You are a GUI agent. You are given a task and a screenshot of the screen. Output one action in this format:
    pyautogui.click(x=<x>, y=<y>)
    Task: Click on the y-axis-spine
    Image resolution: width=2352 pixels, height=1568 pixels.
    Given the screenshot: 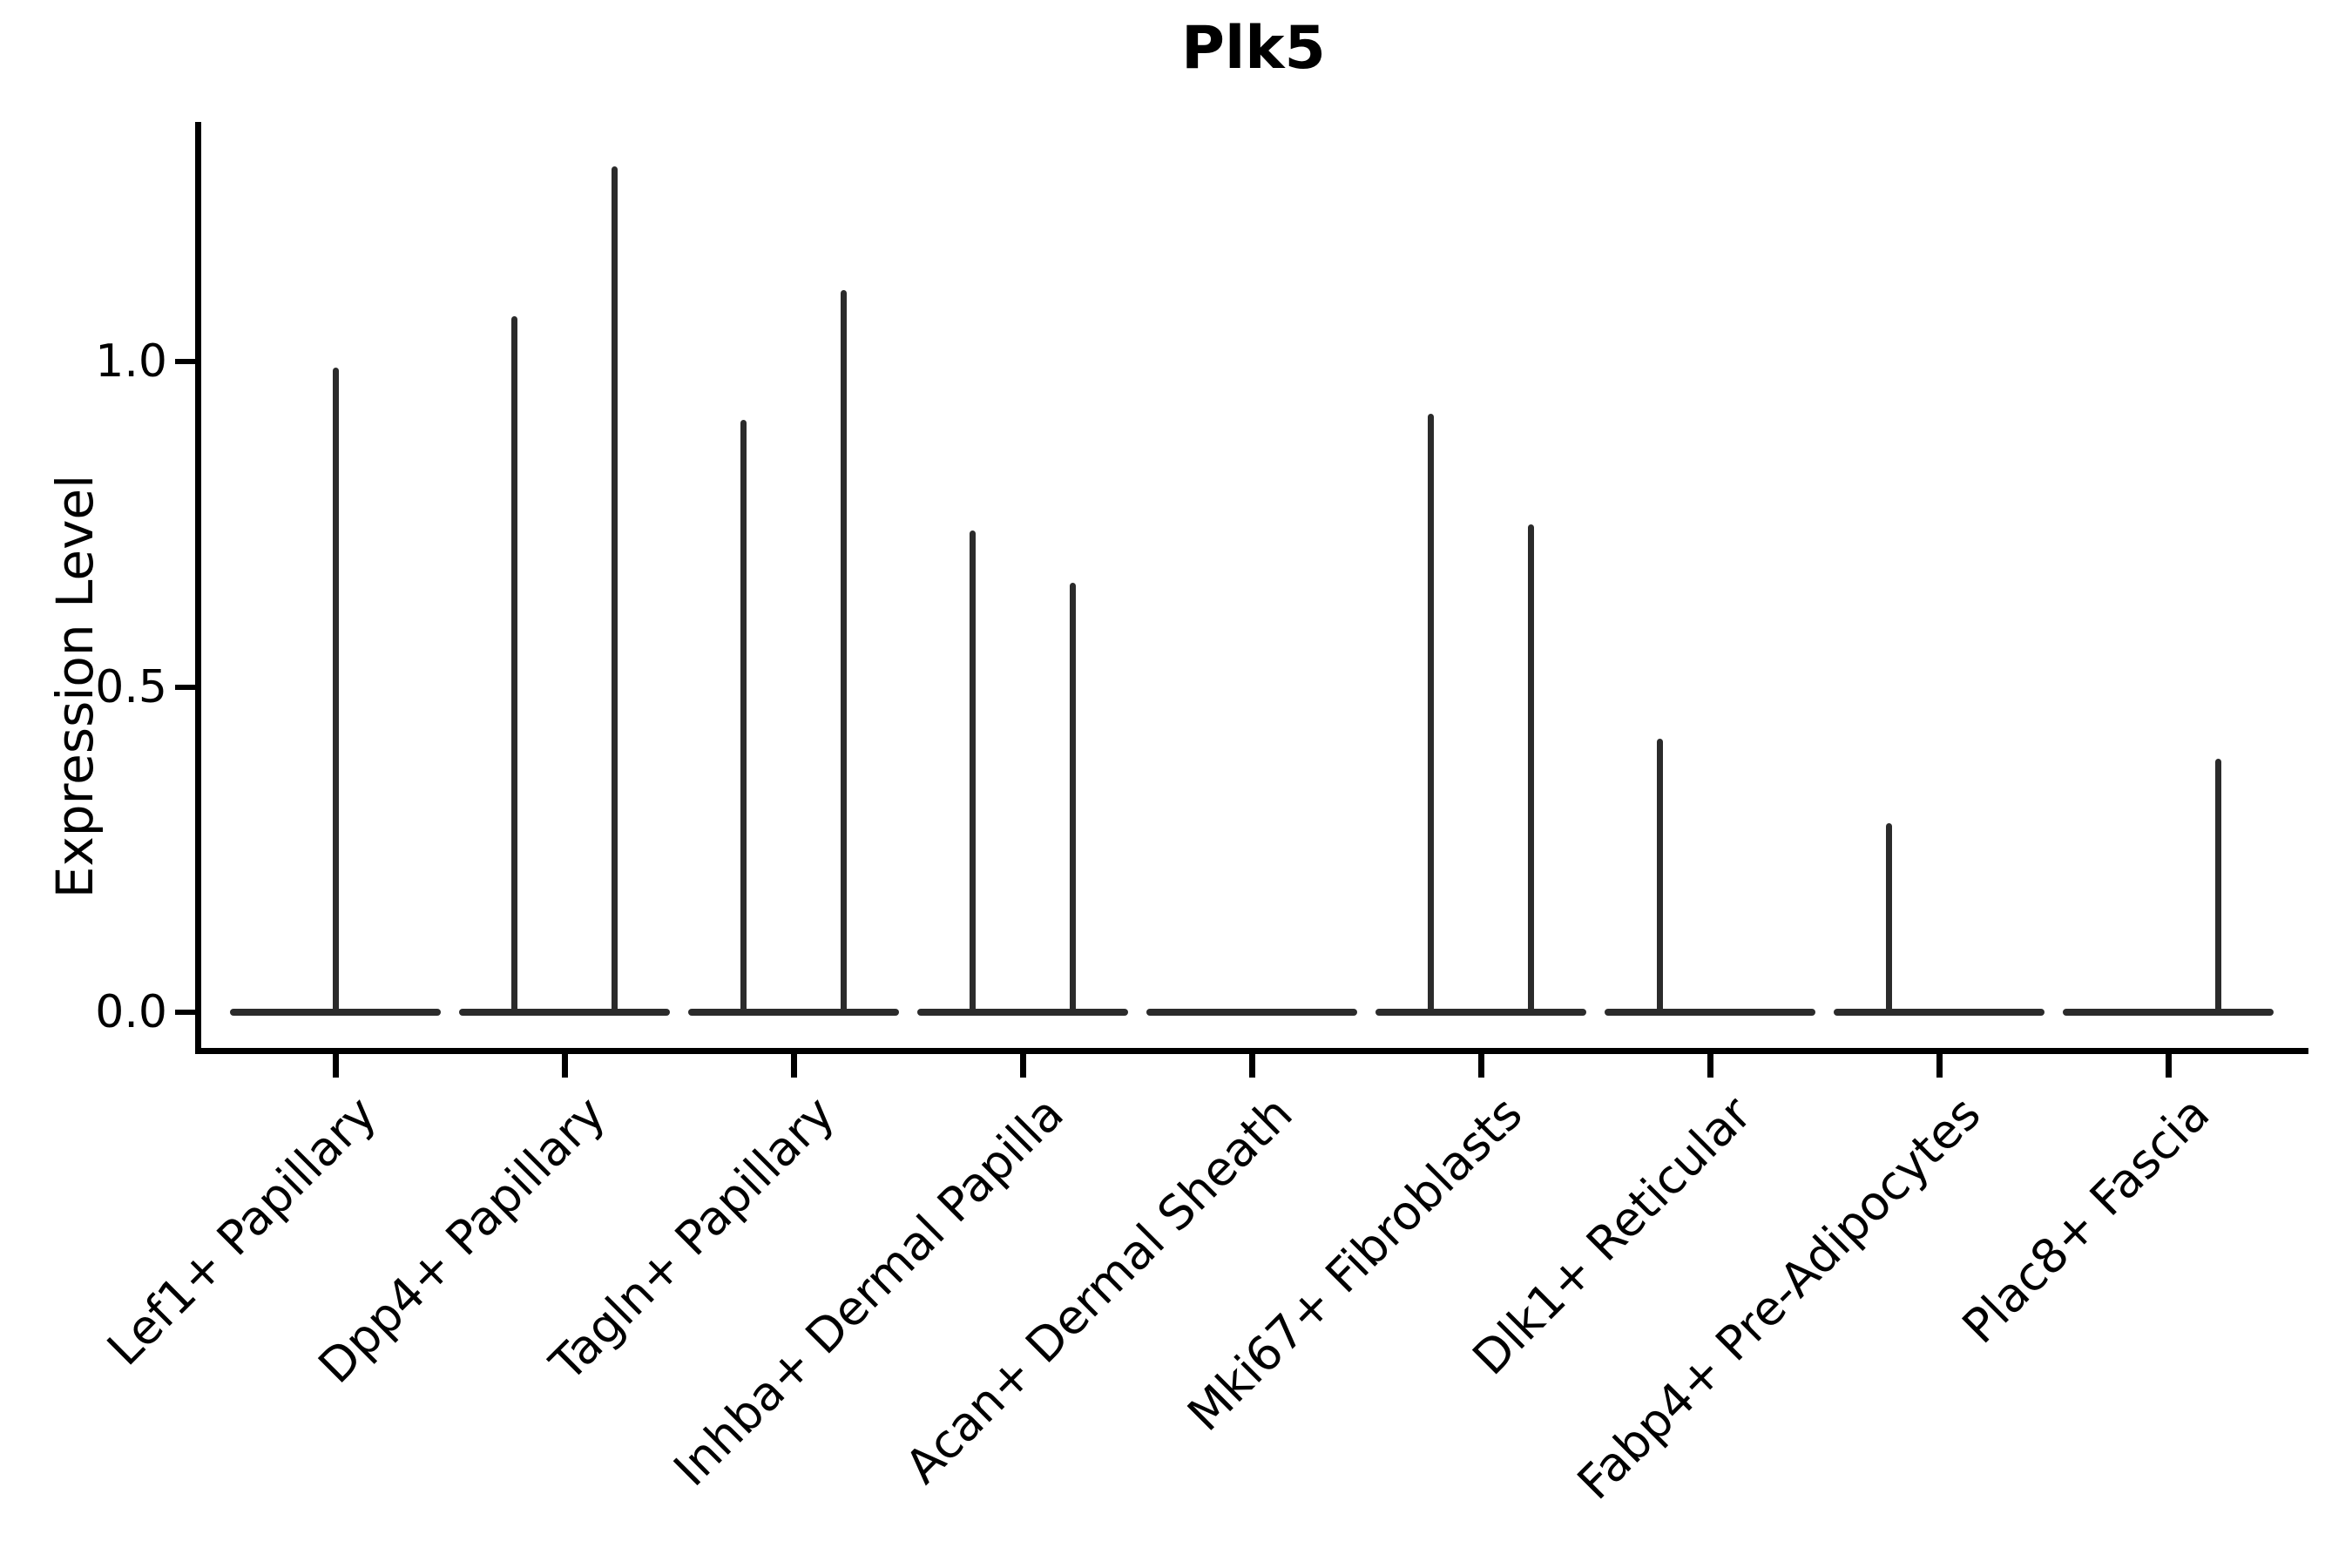 What is the action you would take?
    pyautogui.click(x=198, y=588)
    